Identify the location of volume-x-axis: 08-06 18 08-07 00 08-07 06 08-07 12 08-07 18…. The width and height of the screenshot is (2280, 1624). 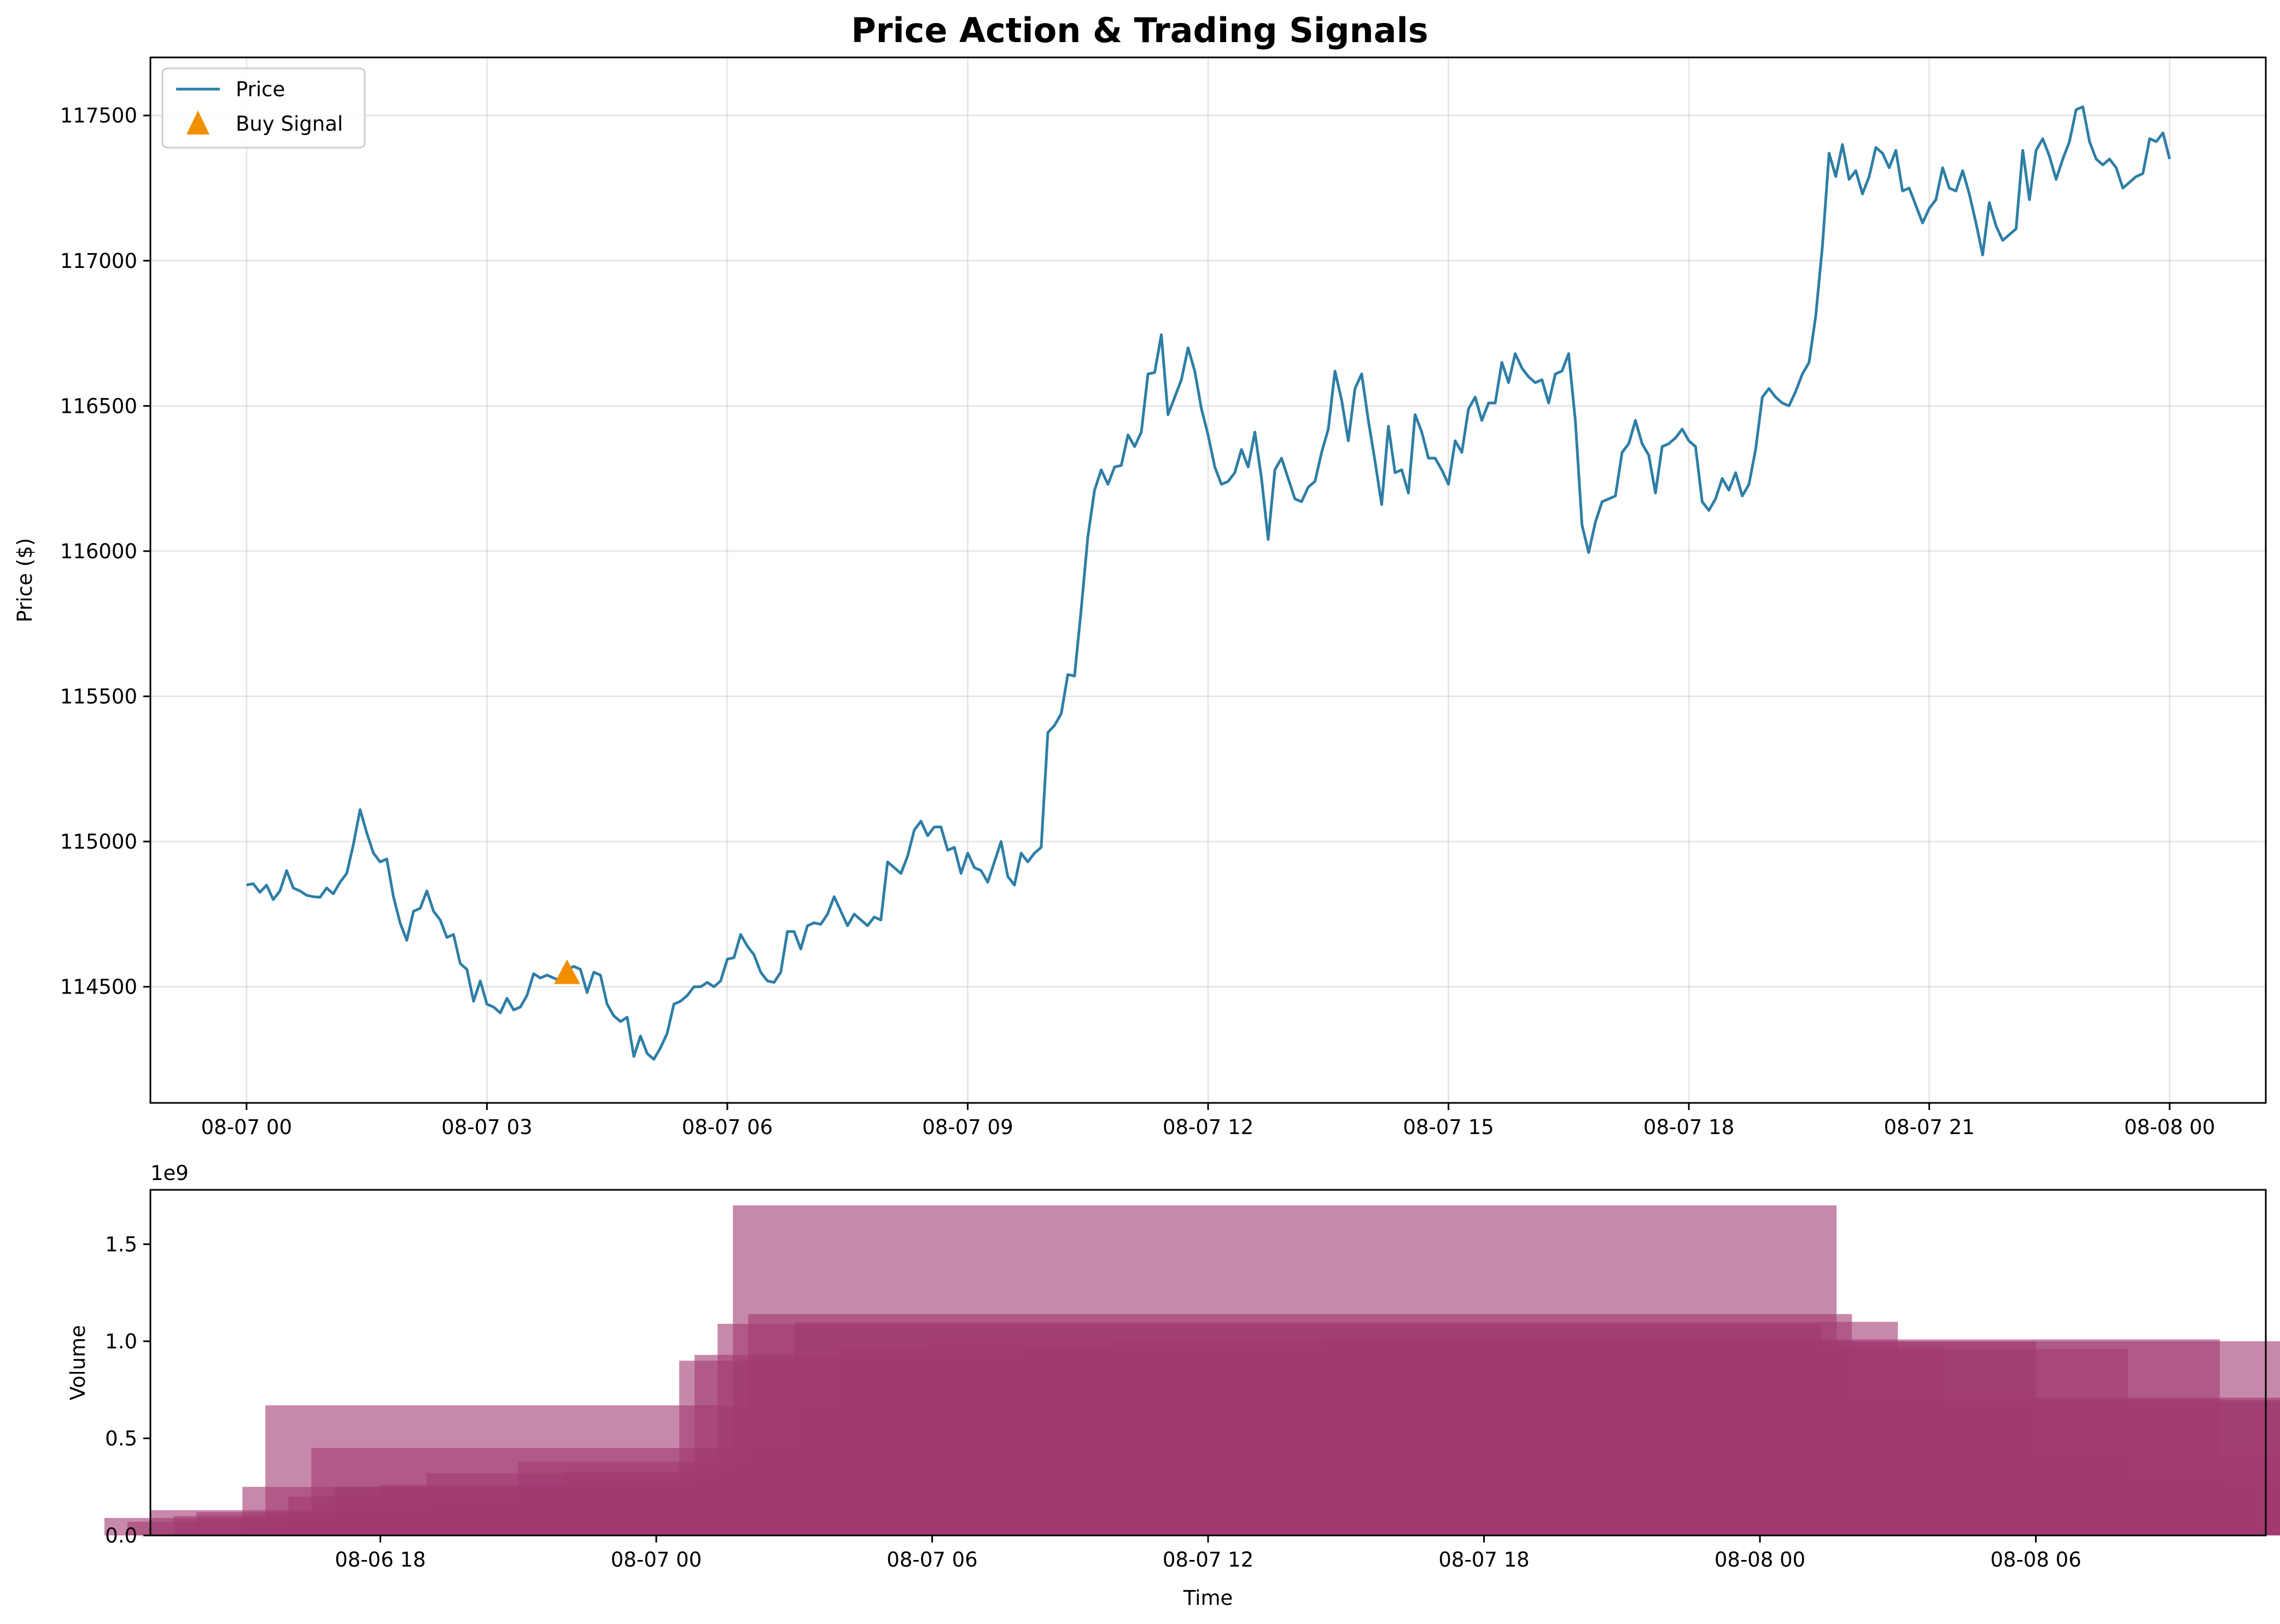
(1208, 1553).